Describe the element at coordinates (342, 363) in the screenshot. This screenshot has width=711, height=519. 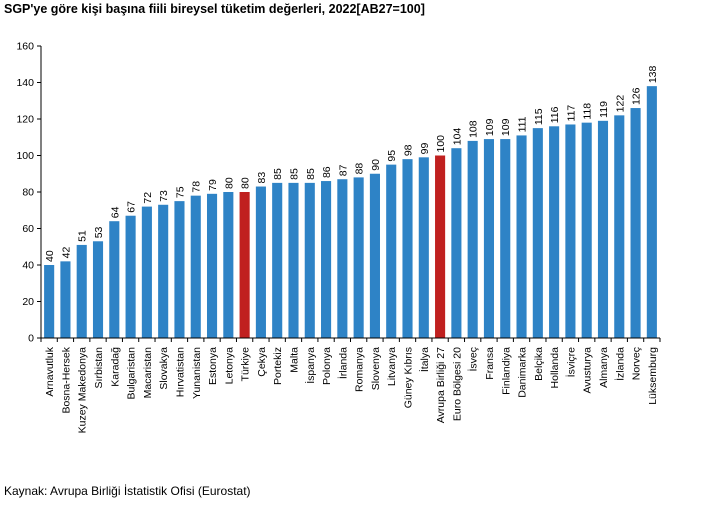
I see `x-tick-label: İrlanda` at that location.